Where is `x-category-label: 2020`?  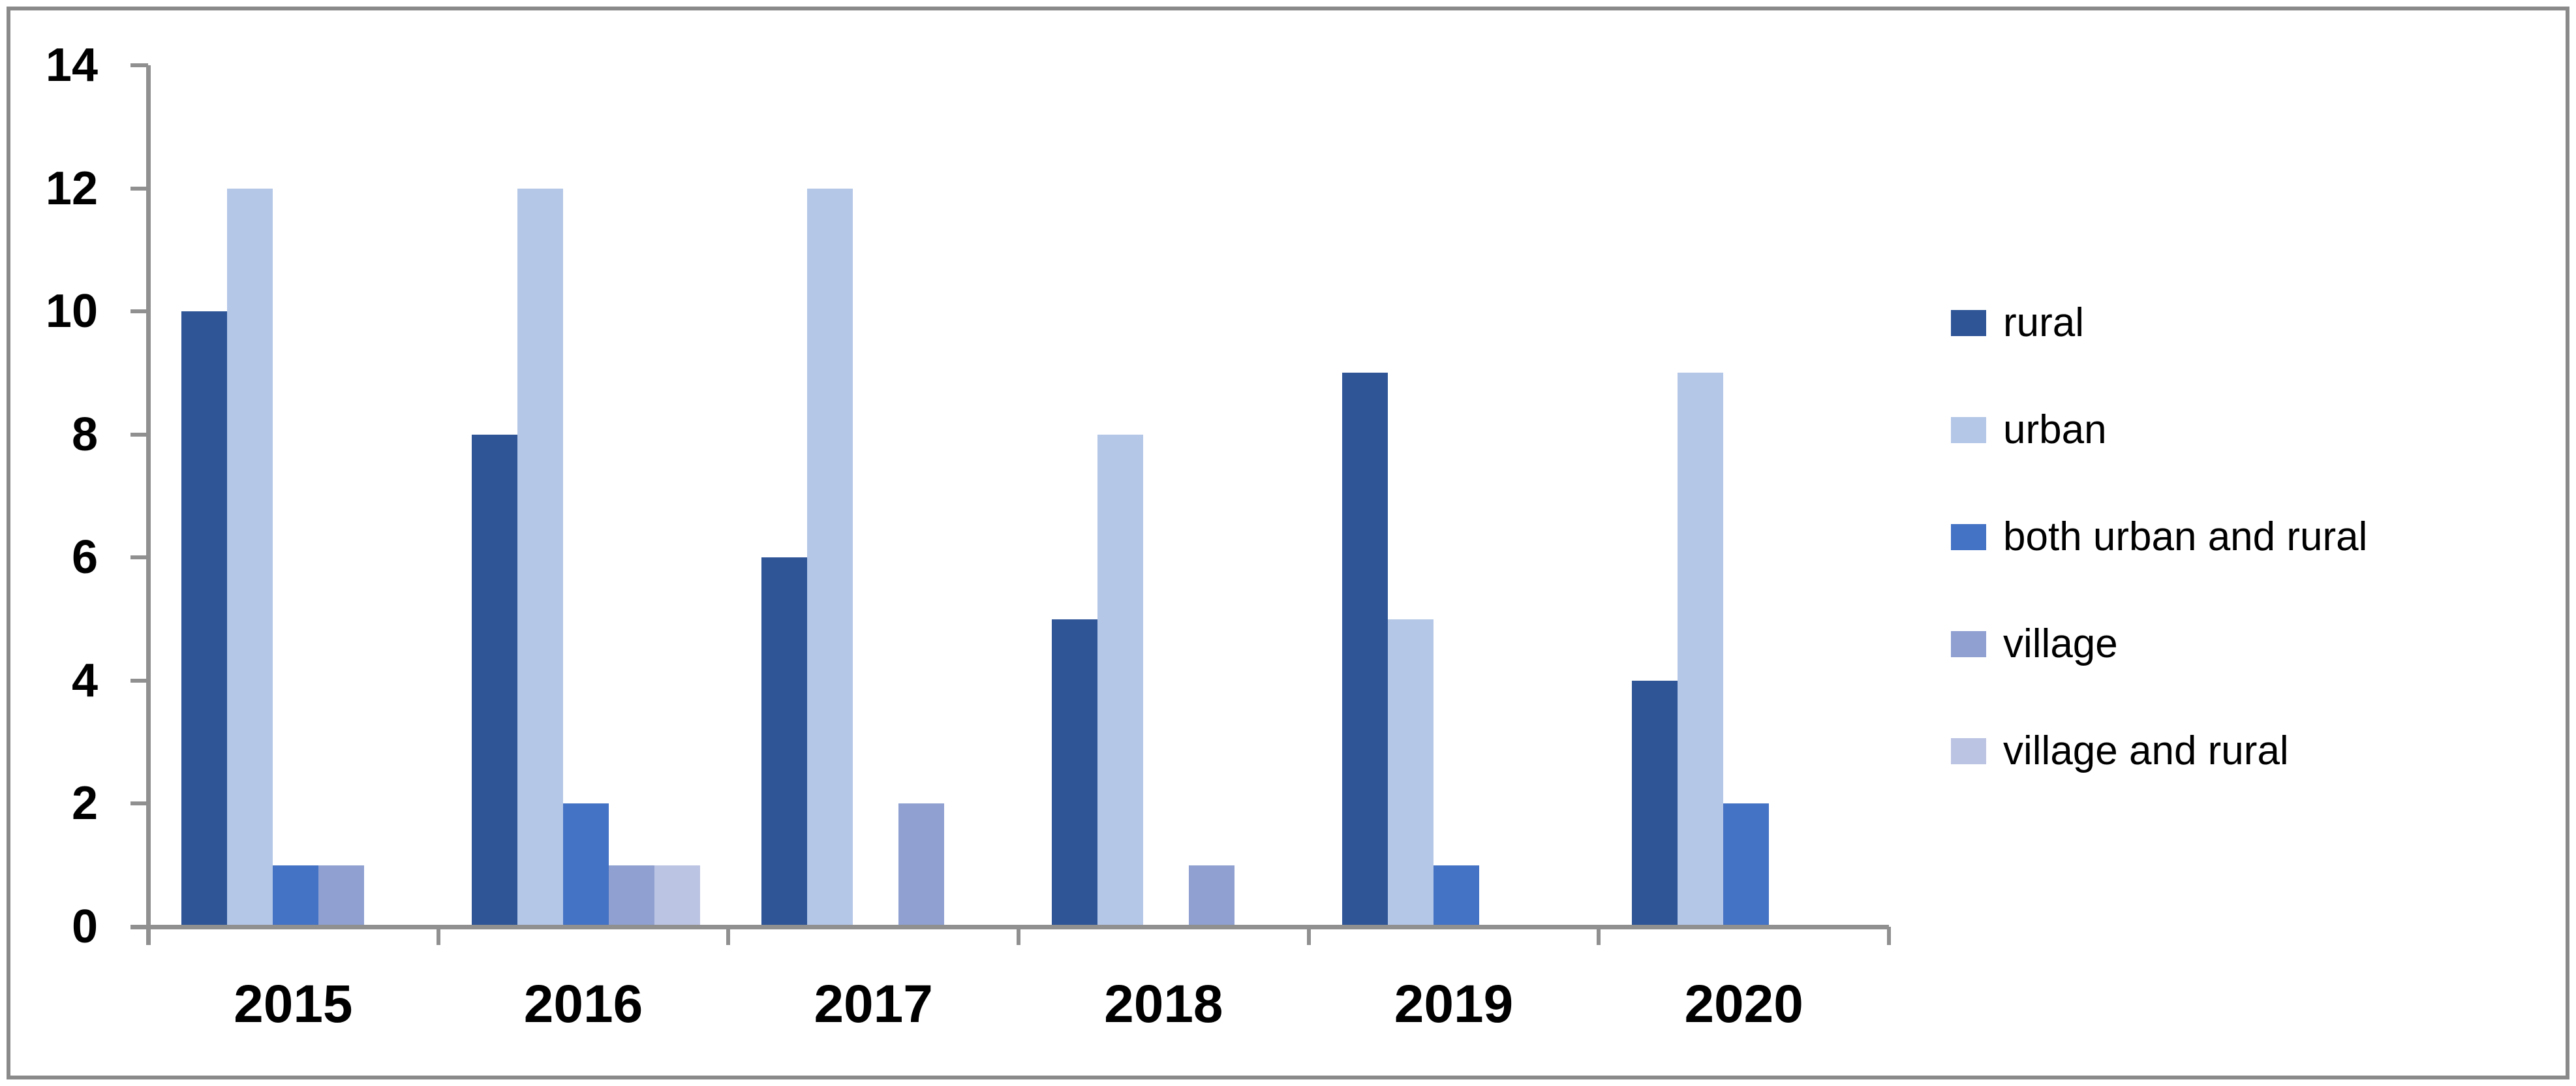 x-category-label: 2020 is located at coordinates (1743, 1004).